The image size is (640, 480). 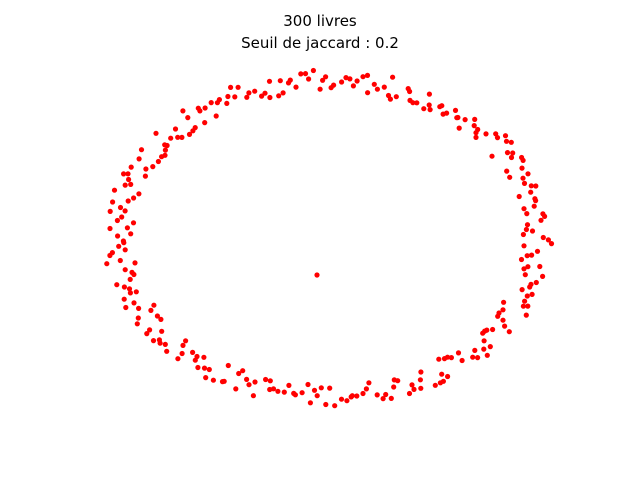 What do you see at coordinates (320, 21) in the screenshot?
I see `chart-title: 300 livres` at bounding box center [320, 21].